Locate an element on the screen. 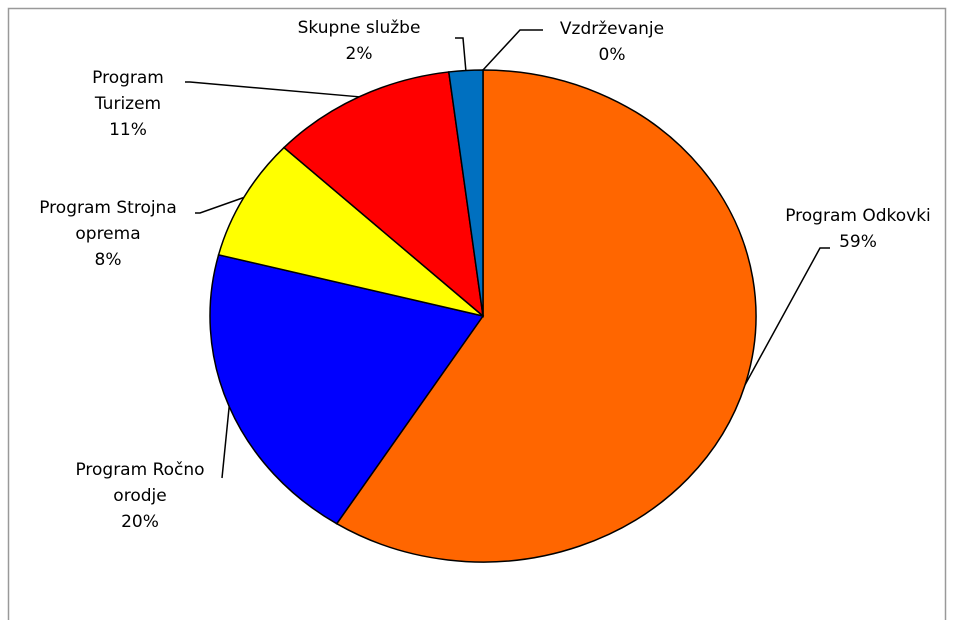  slice-category-label: Program Strojna oprema is located at coordinates (108, 221).